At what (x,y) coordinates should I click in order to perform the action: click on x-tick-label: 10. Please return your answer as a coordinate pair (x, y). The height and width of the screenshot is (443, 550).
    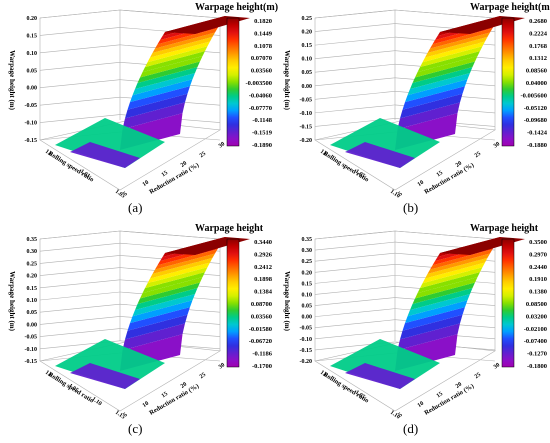
    Looking at the image, I should click on (421, 184).